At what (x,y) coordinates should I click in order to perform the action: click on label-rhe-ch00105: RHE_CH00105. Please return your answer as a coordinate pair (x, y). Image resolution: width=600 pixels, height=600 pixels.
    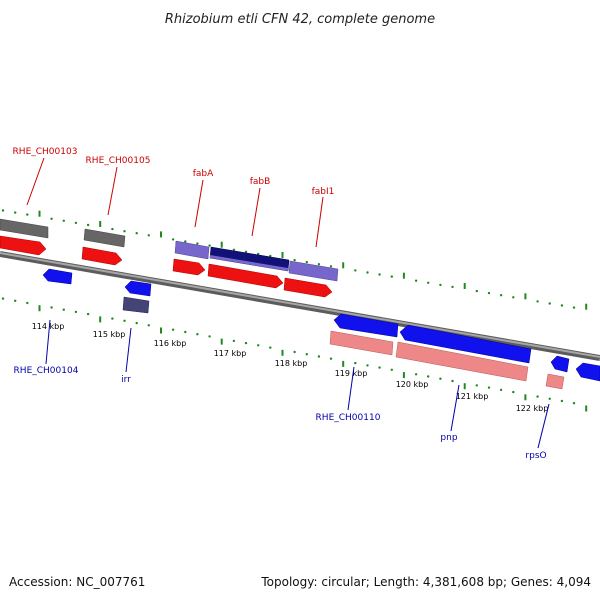
    Looking at the image, I should click on (118, 161).